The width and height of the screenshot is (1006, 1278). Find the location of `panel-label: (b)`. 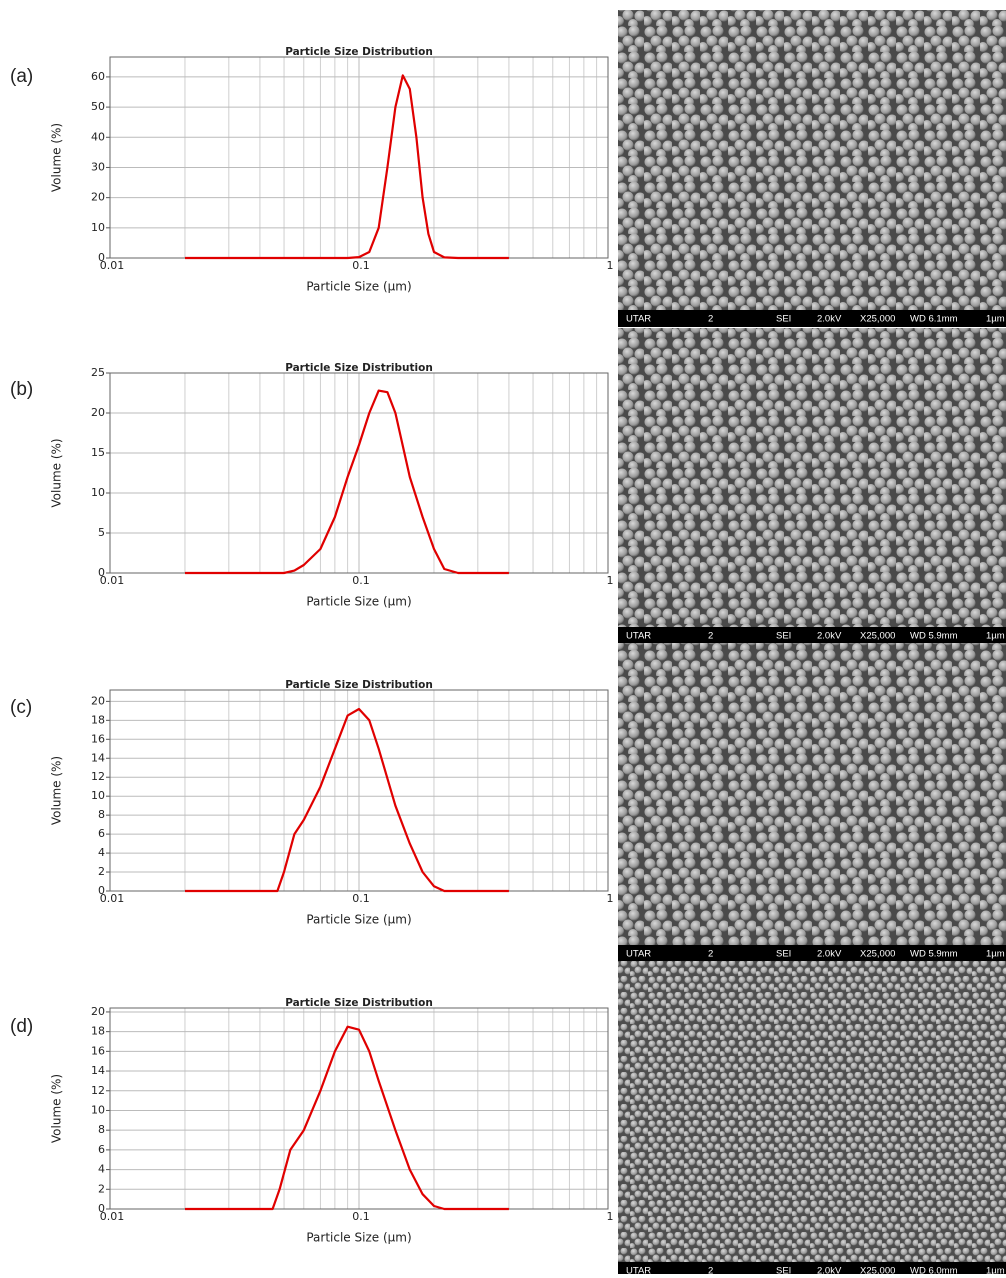

panel-label: (b) is located at coordinates (21, 389).